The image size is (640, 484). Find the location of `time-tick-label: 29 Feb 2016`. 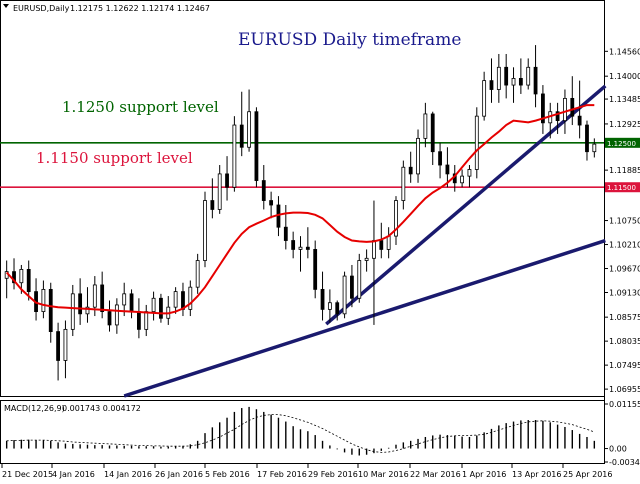

time-tick-label: 29 Feb 2016 is located at coordinates (333, 474).